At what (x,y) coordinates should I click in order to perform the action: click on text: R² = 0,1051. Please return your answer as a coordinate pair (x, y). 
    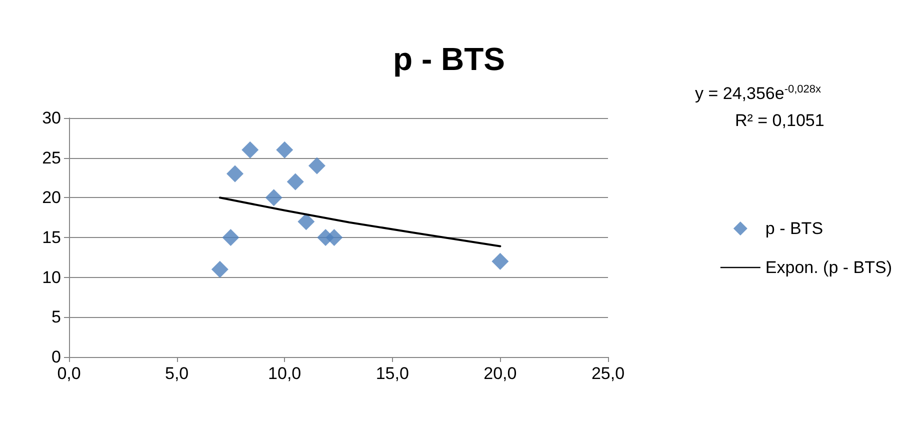
    Looking at the image, I should click on (779, 120).